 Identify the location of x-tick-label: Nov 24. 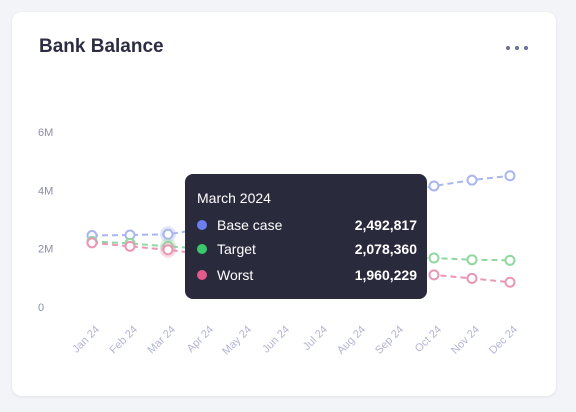
(465, 340).